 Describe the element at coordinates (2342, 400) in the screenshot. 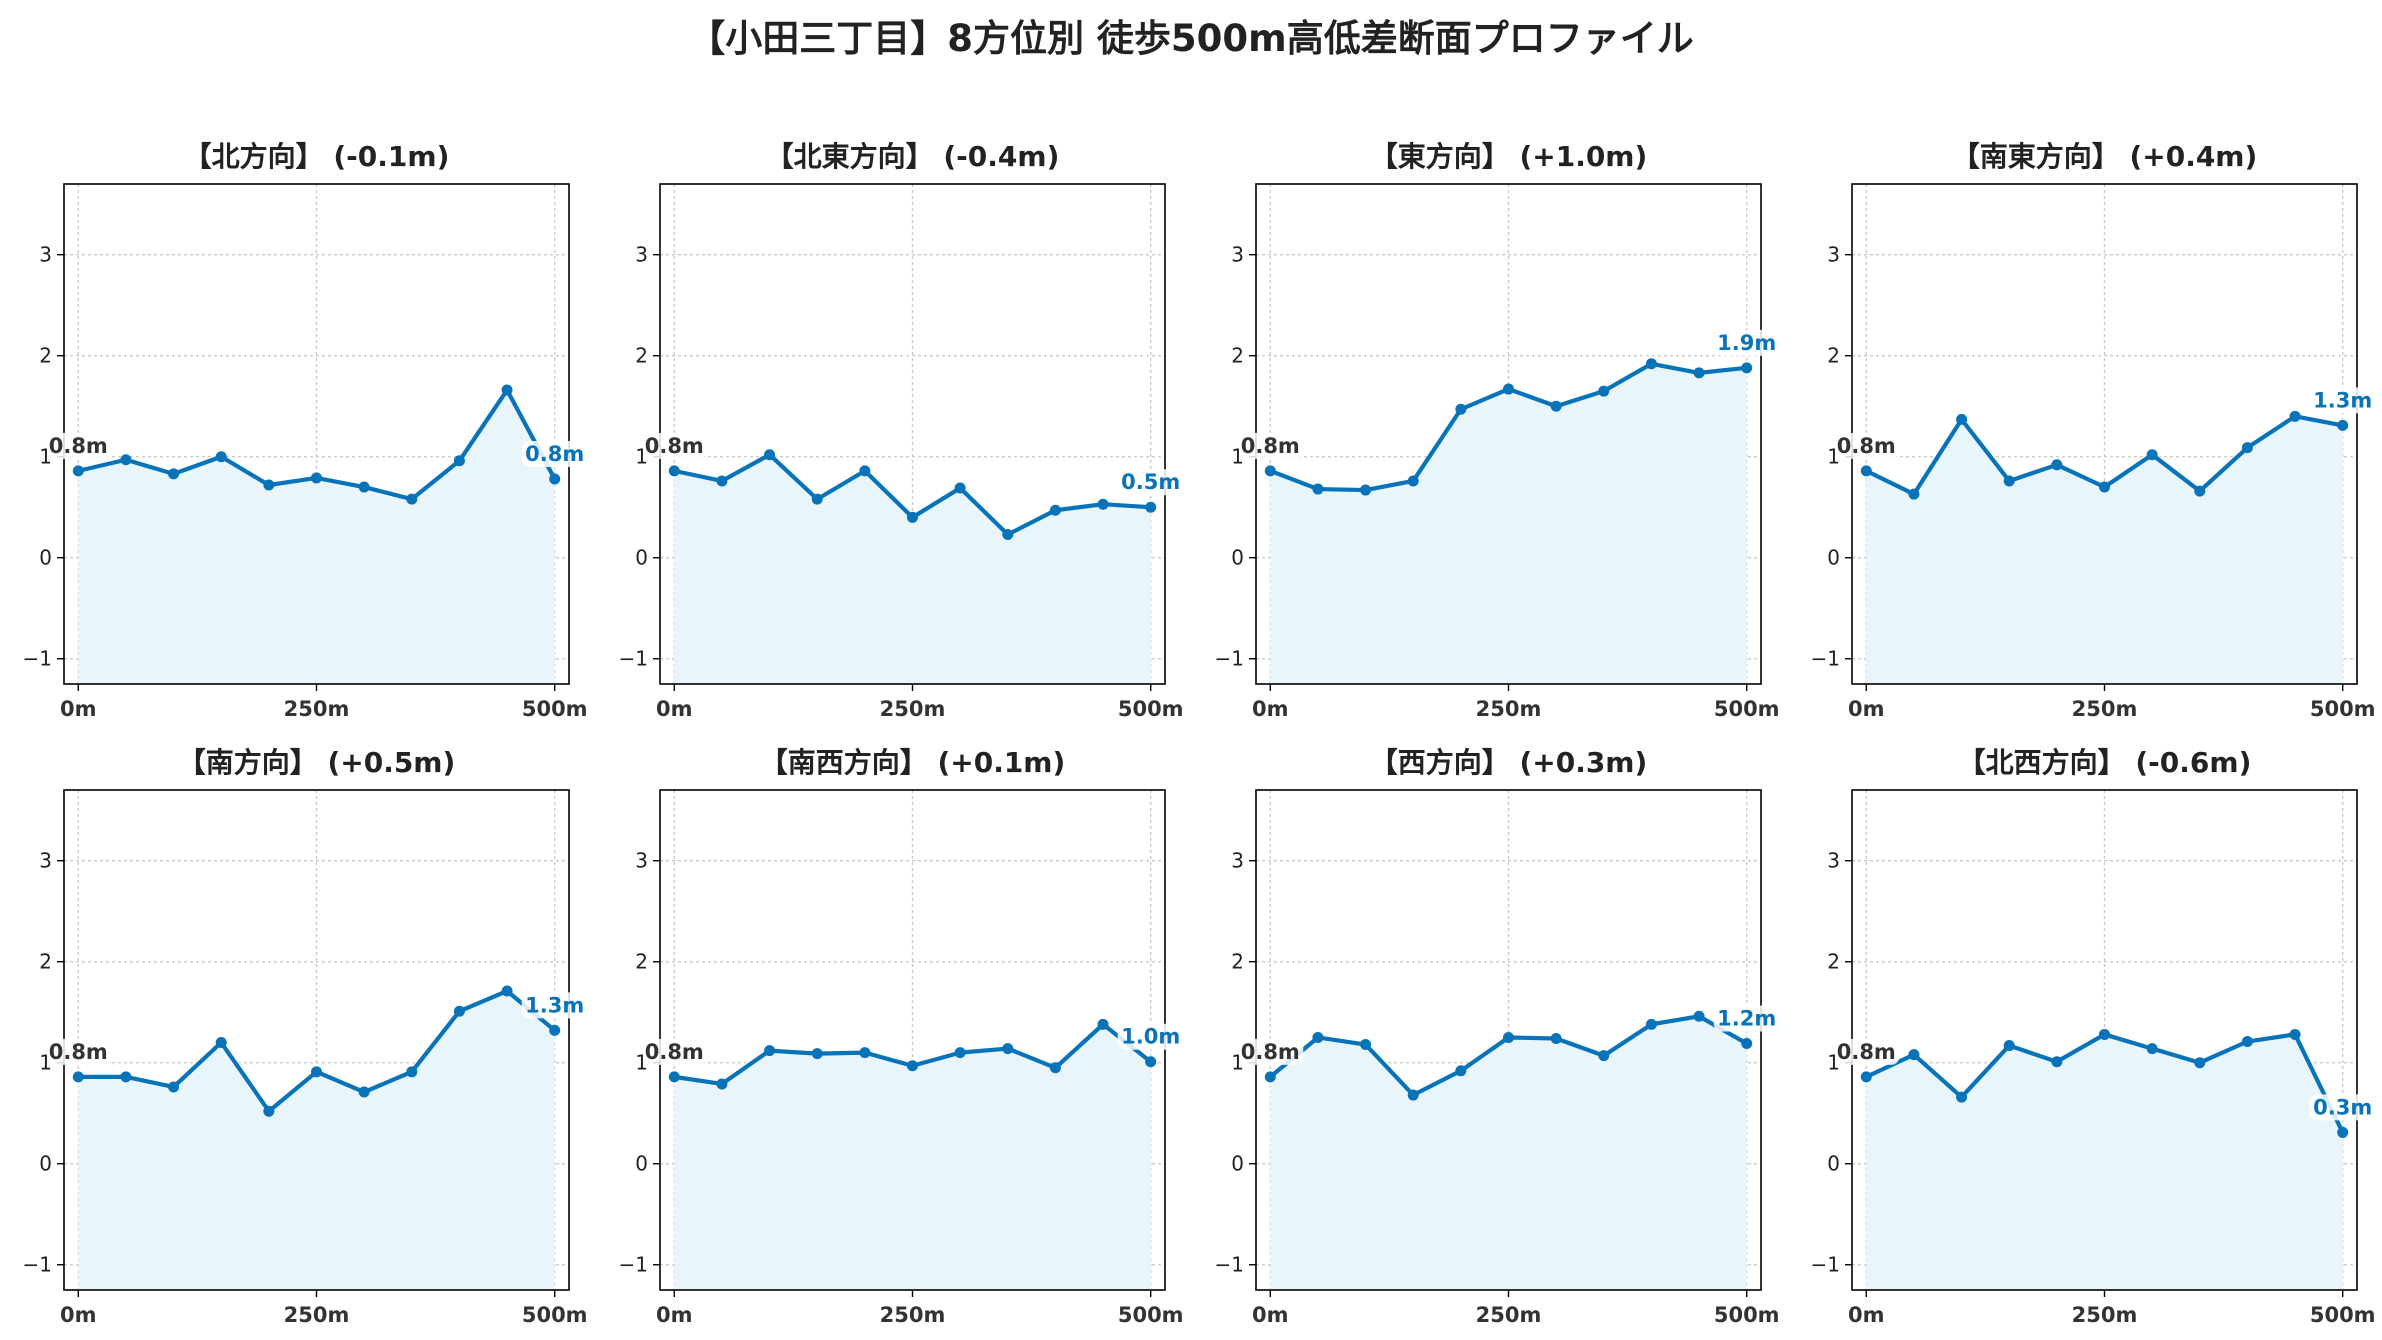

I see `end-elevation-label: 1.3m` at that location.